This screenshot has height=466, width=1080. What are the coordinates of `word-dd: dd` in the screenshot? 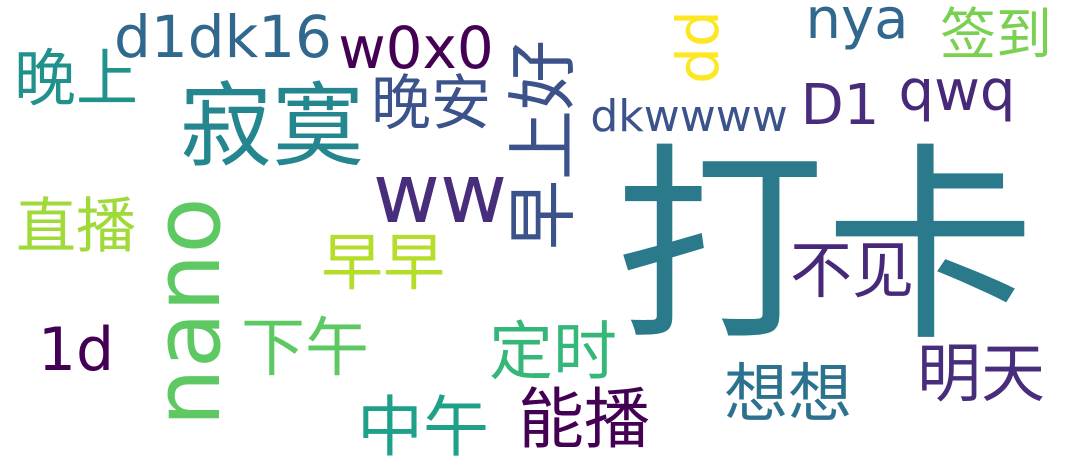 It's located at (698, 47).